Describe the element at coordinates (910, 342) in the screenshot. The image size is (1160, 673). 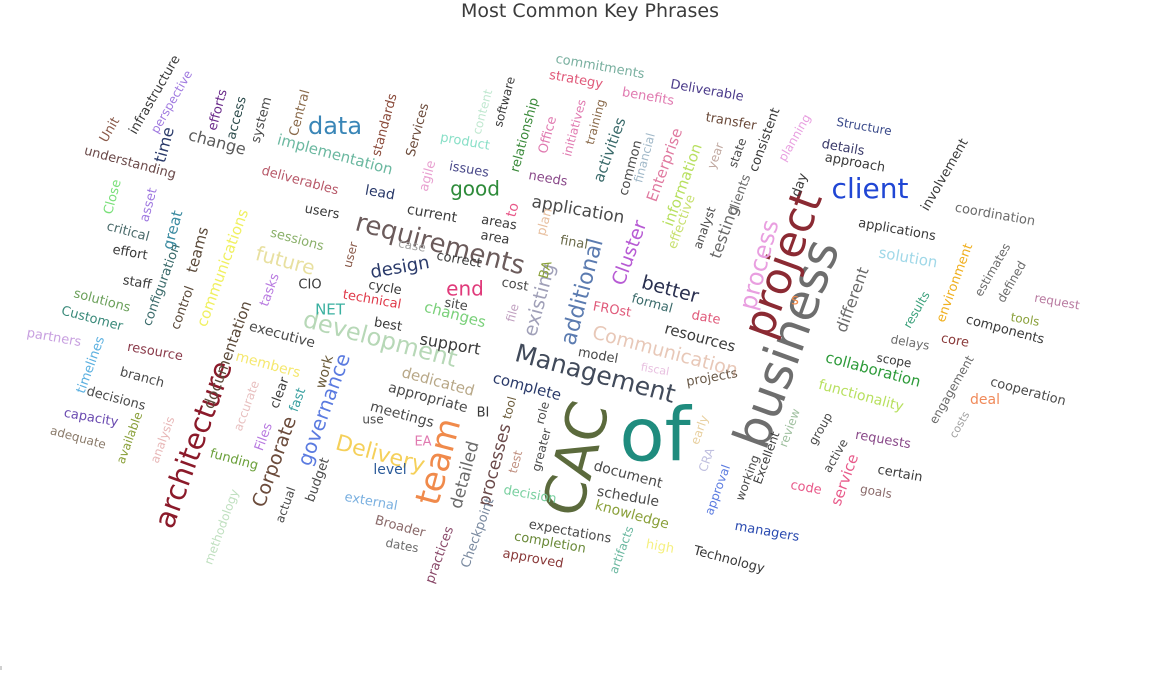
I see `word-delays: delays` at that location.